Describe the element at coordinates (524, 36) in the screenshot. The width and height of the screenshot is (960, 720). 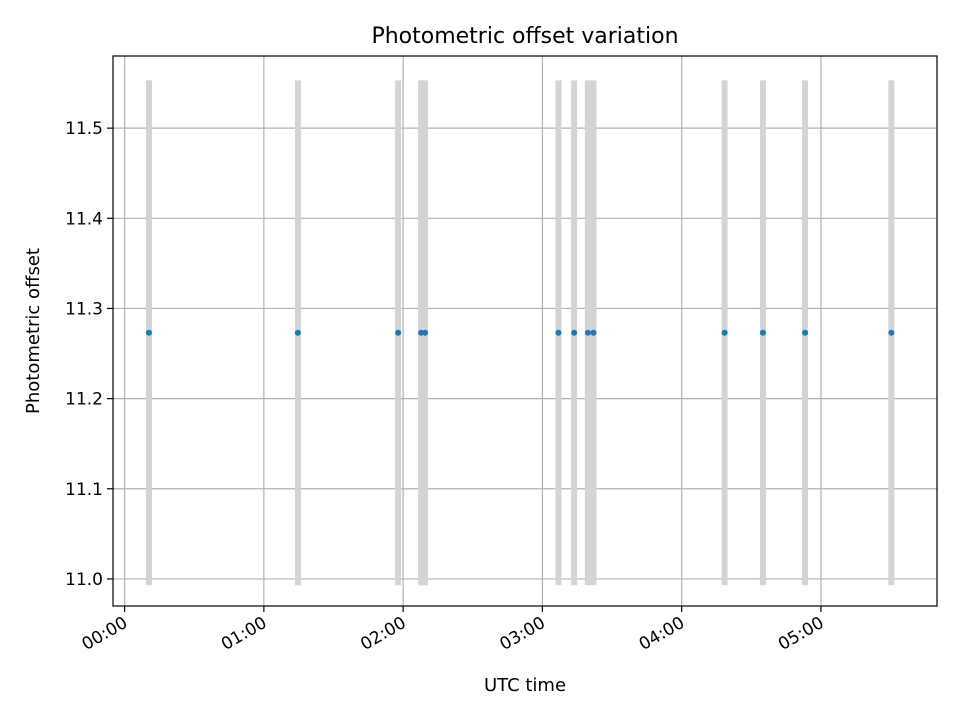
I see `chart-title: Photometric offset variation` at that location.